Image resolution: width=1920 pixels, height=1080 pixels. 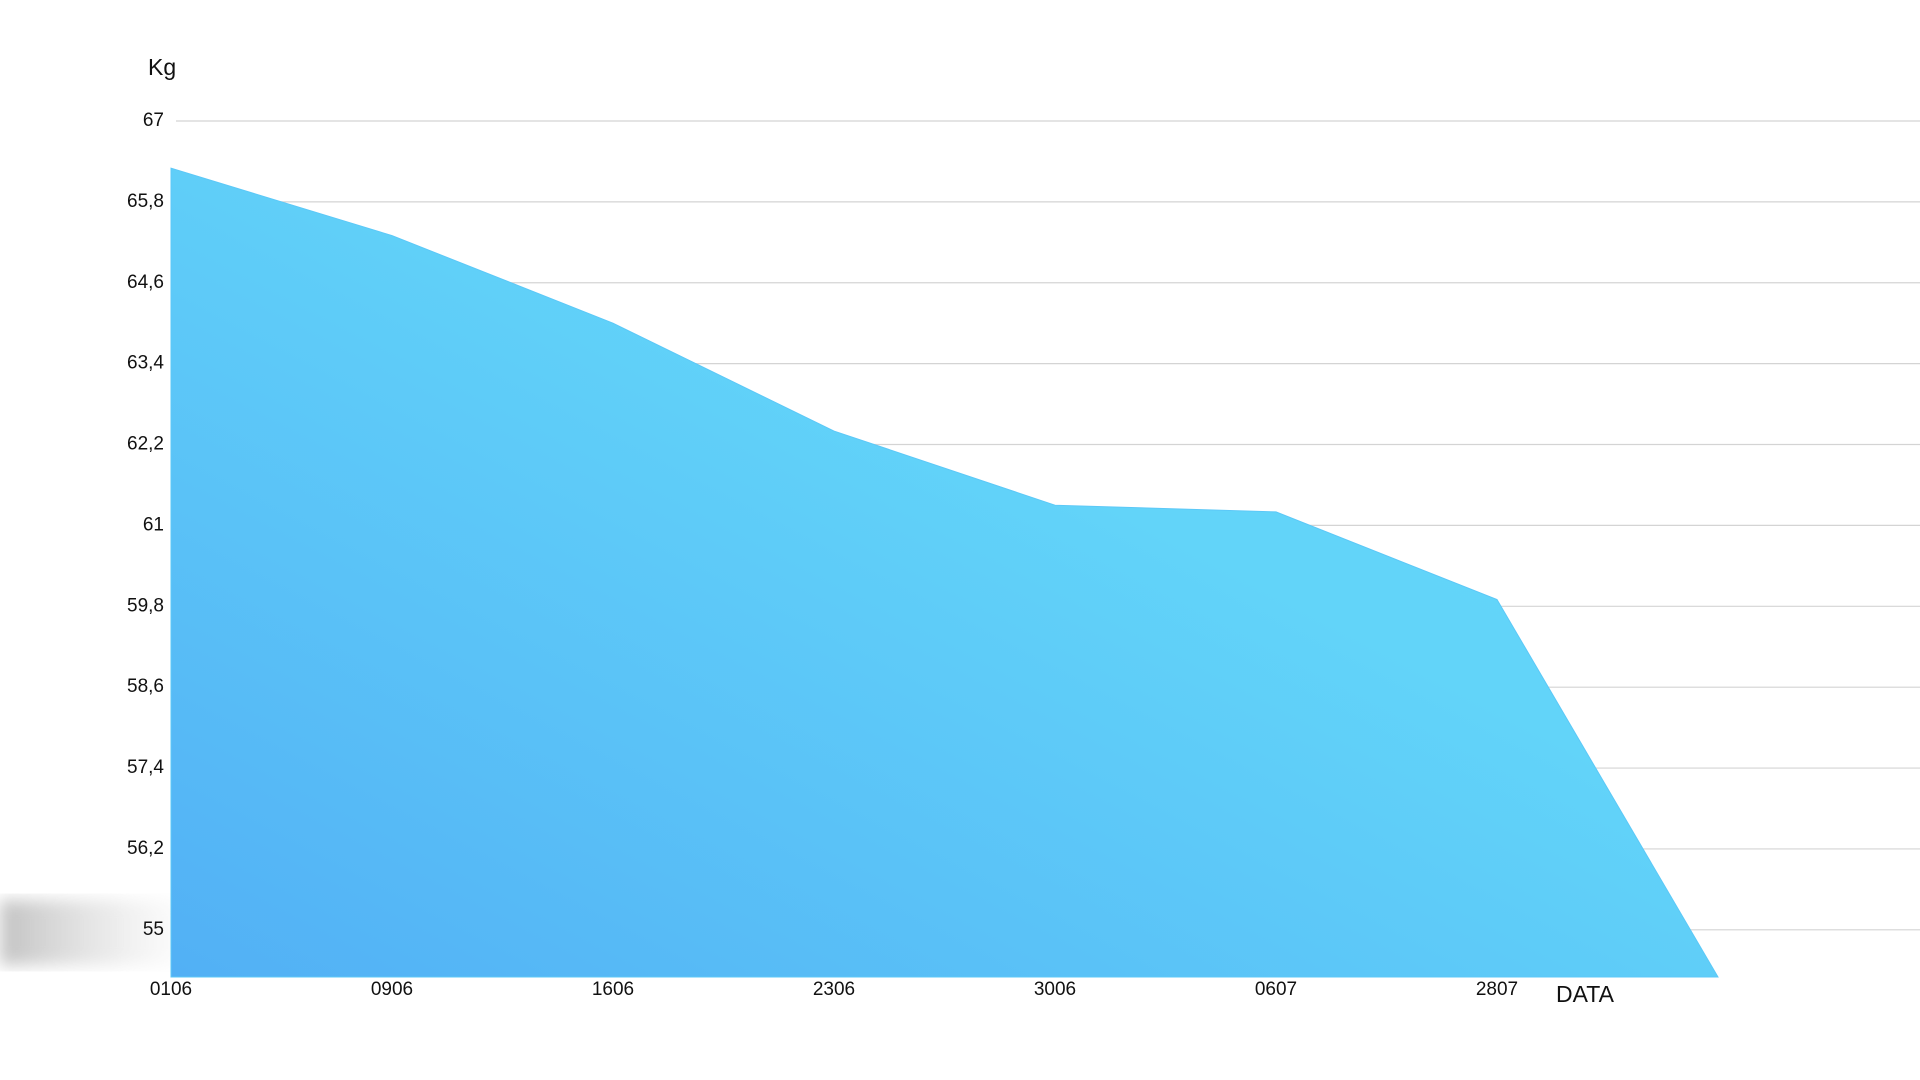 What do you see at coordinates (145, 686) in the screenshot?
I see `y-tick-label: 58,6` at bounding box center [145, 686].